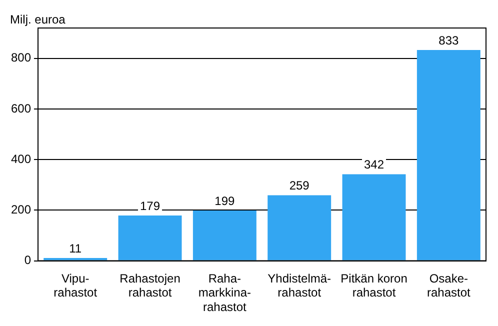 The image size is (498, 326). I want to click on y-tick-label: 200, so click(21, 209).